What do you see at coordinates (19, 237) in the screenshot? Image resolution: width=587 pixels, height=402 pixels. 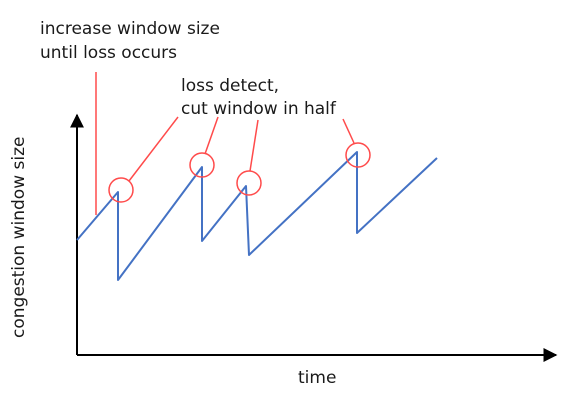 I see `y-axis-label: congestion window size` at bounding box center [19, 237].